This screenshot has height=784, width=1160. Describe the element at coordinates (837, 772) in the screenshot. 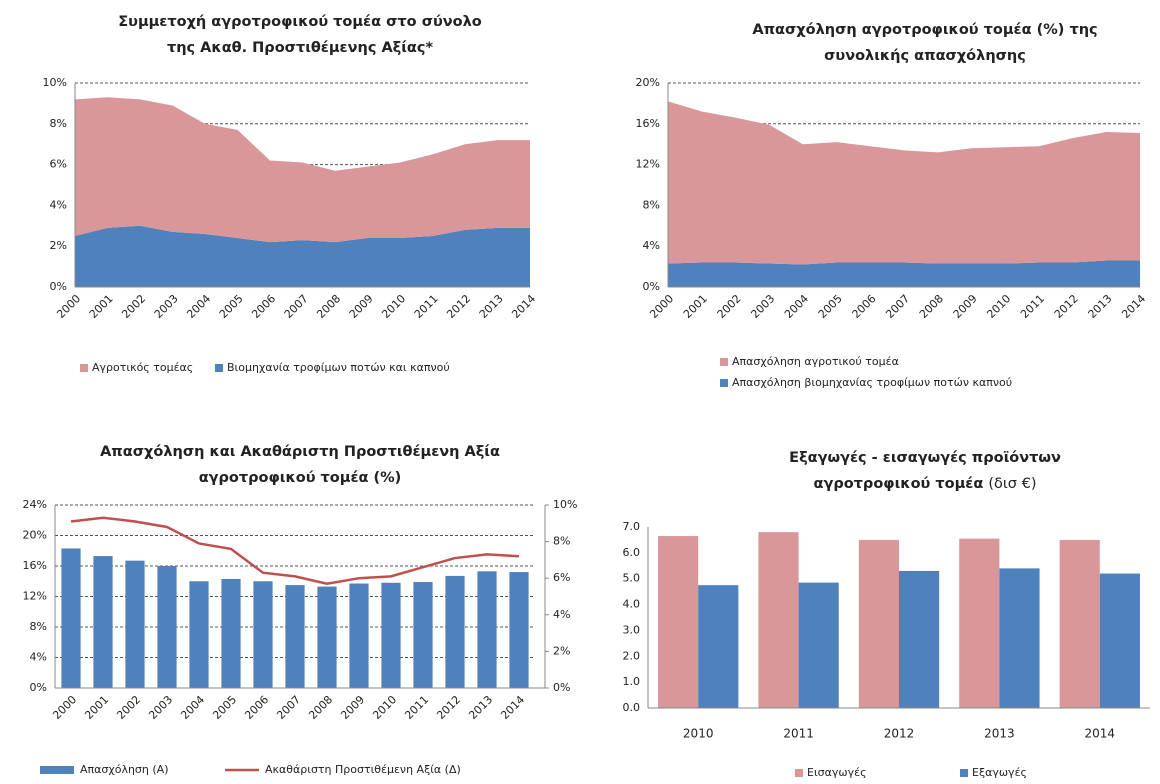

I see `legend-label: Εισαγωγές` at that location.